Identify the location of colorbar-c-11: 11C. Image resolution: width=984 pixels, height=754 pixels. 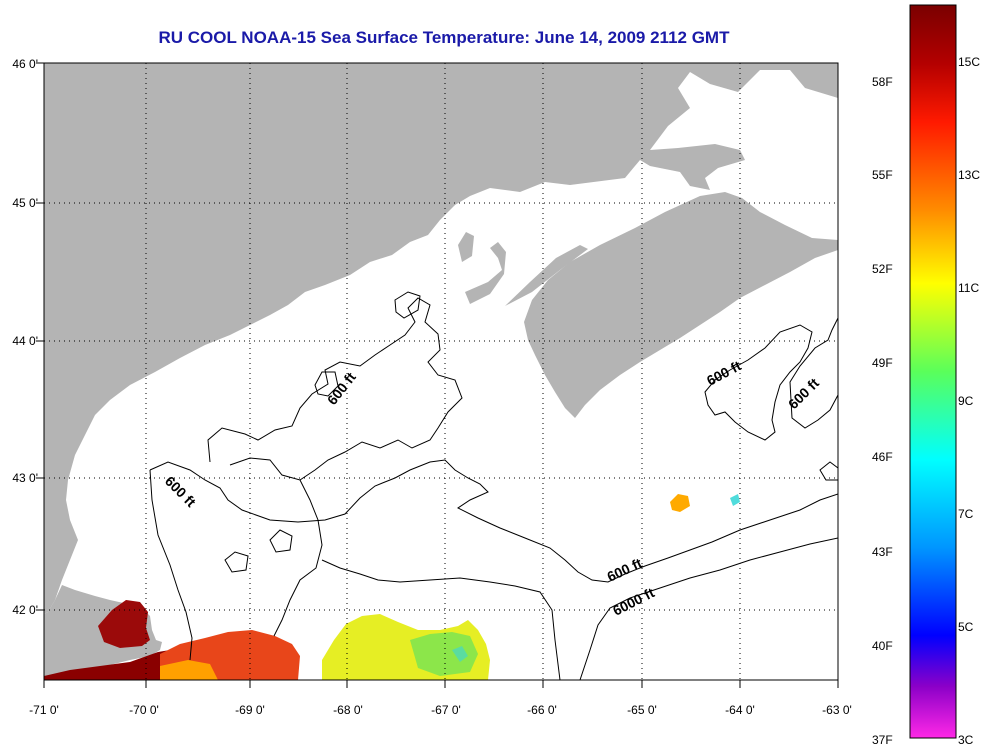
(969, 288).